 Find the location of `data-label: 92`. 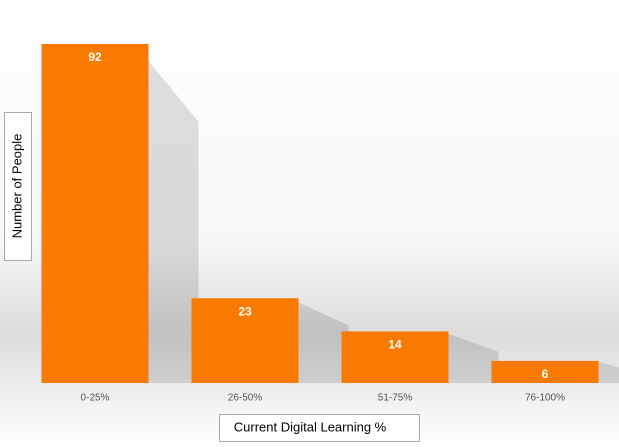

data-label: 92 is located at coordinates (95, 57).